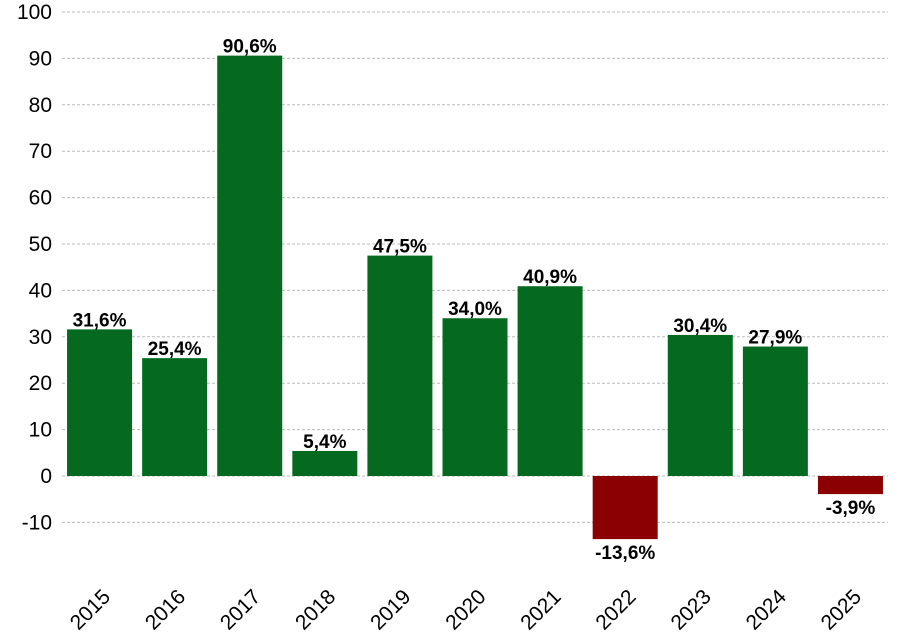 This screenshot has height=640, width=900. What do you see at coordinates (691, 609) in the screenshot?
I see `x-tick-label: 2023` at bounding box center [691, 609].